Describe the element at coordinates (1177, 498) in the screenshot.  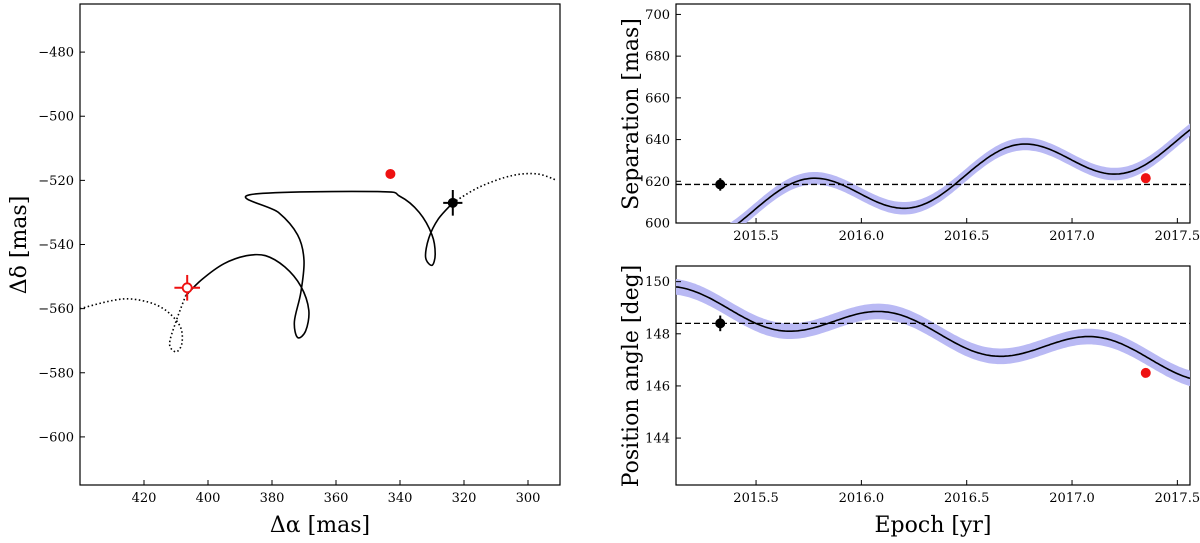
I see `pa-x-tick-label: 2017.5` at that location.